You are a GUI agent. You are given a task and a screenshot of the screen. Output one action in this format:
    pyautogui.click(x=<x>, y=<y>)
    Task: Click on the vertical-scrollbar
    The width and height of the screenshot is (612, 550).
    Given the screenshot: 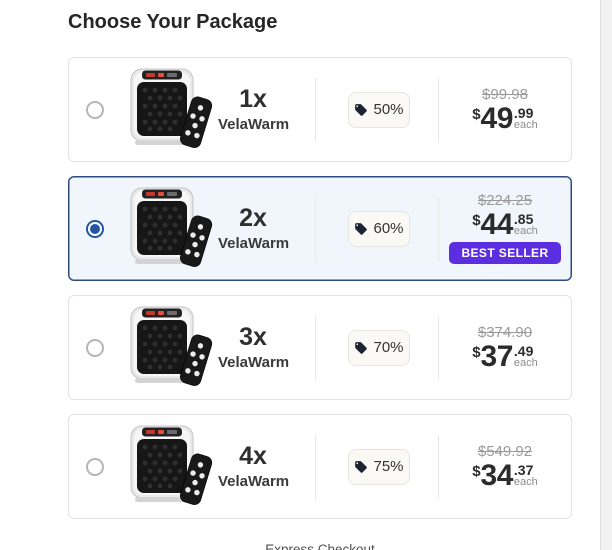 What is the action you would take?
    pyautogui.click(x=606, y=275)
    